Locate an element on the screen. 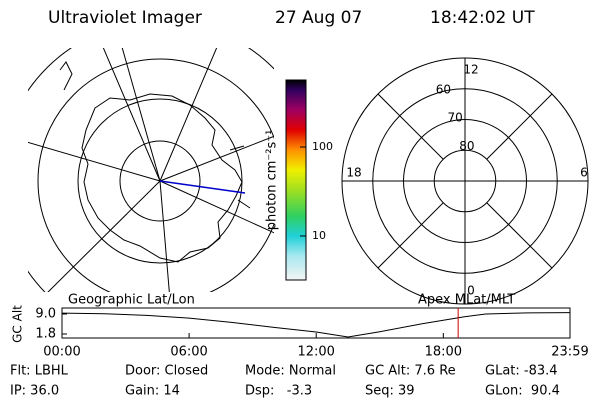 The height and width of the screenshot is (400, 600). colorbar-label: photon cm⁻²s⁻¹ is located at coordinates (272, 180).